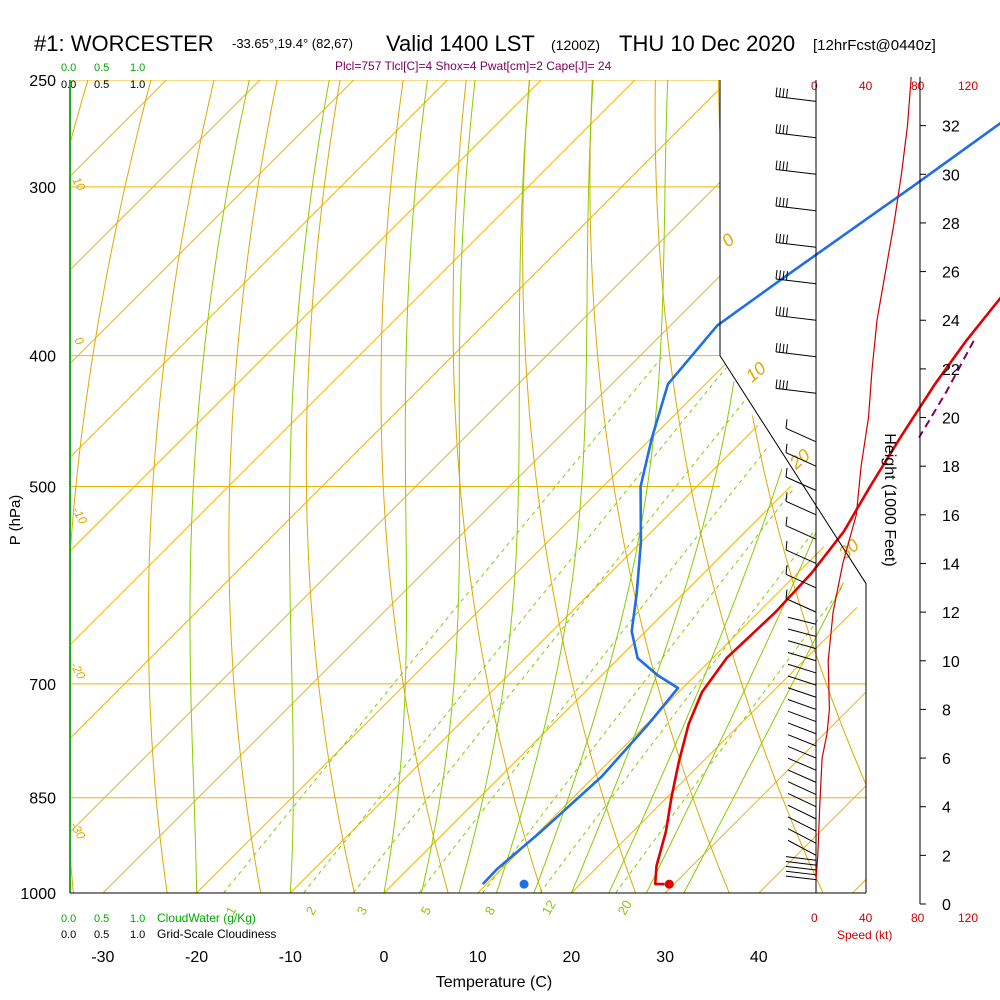 This screenshot has height=1000, width=1000. Describe the element at coordinates (918, 918) in the screenshot. I see `speed-bottom-2: 80` at that location.